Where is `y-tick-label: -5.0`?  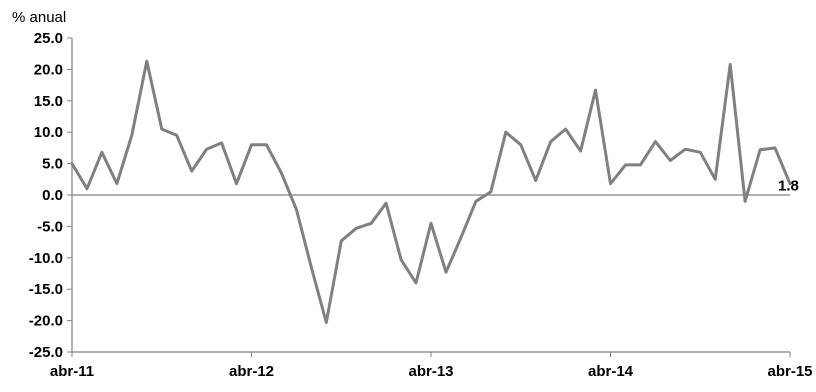
y-tick-label: -5.0 is located at coordinates (50, 226).